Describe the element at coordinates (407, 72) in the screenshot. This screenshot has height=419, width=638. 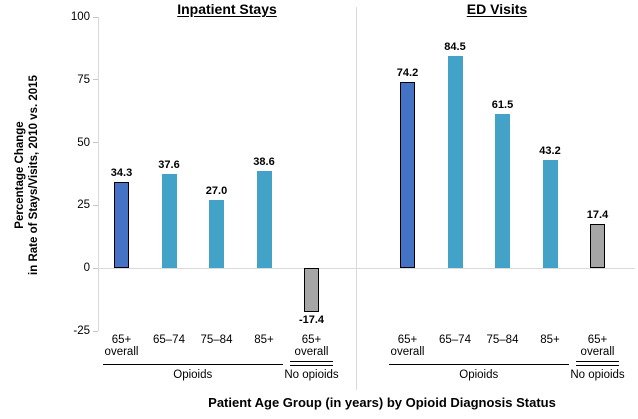
I see `bar-value-label: 74.2` at that location.